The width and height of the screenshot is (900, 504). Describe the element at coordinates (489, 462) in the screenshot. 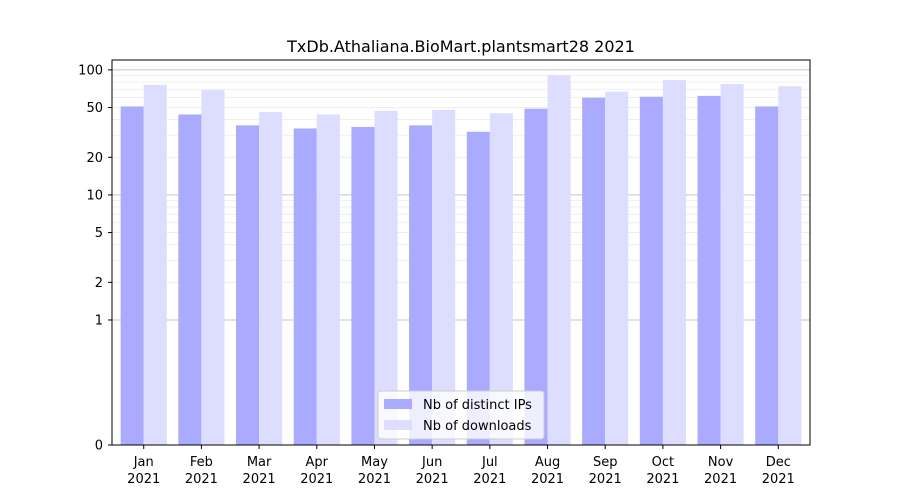

I see `x-tick-month: Jul` at that location.